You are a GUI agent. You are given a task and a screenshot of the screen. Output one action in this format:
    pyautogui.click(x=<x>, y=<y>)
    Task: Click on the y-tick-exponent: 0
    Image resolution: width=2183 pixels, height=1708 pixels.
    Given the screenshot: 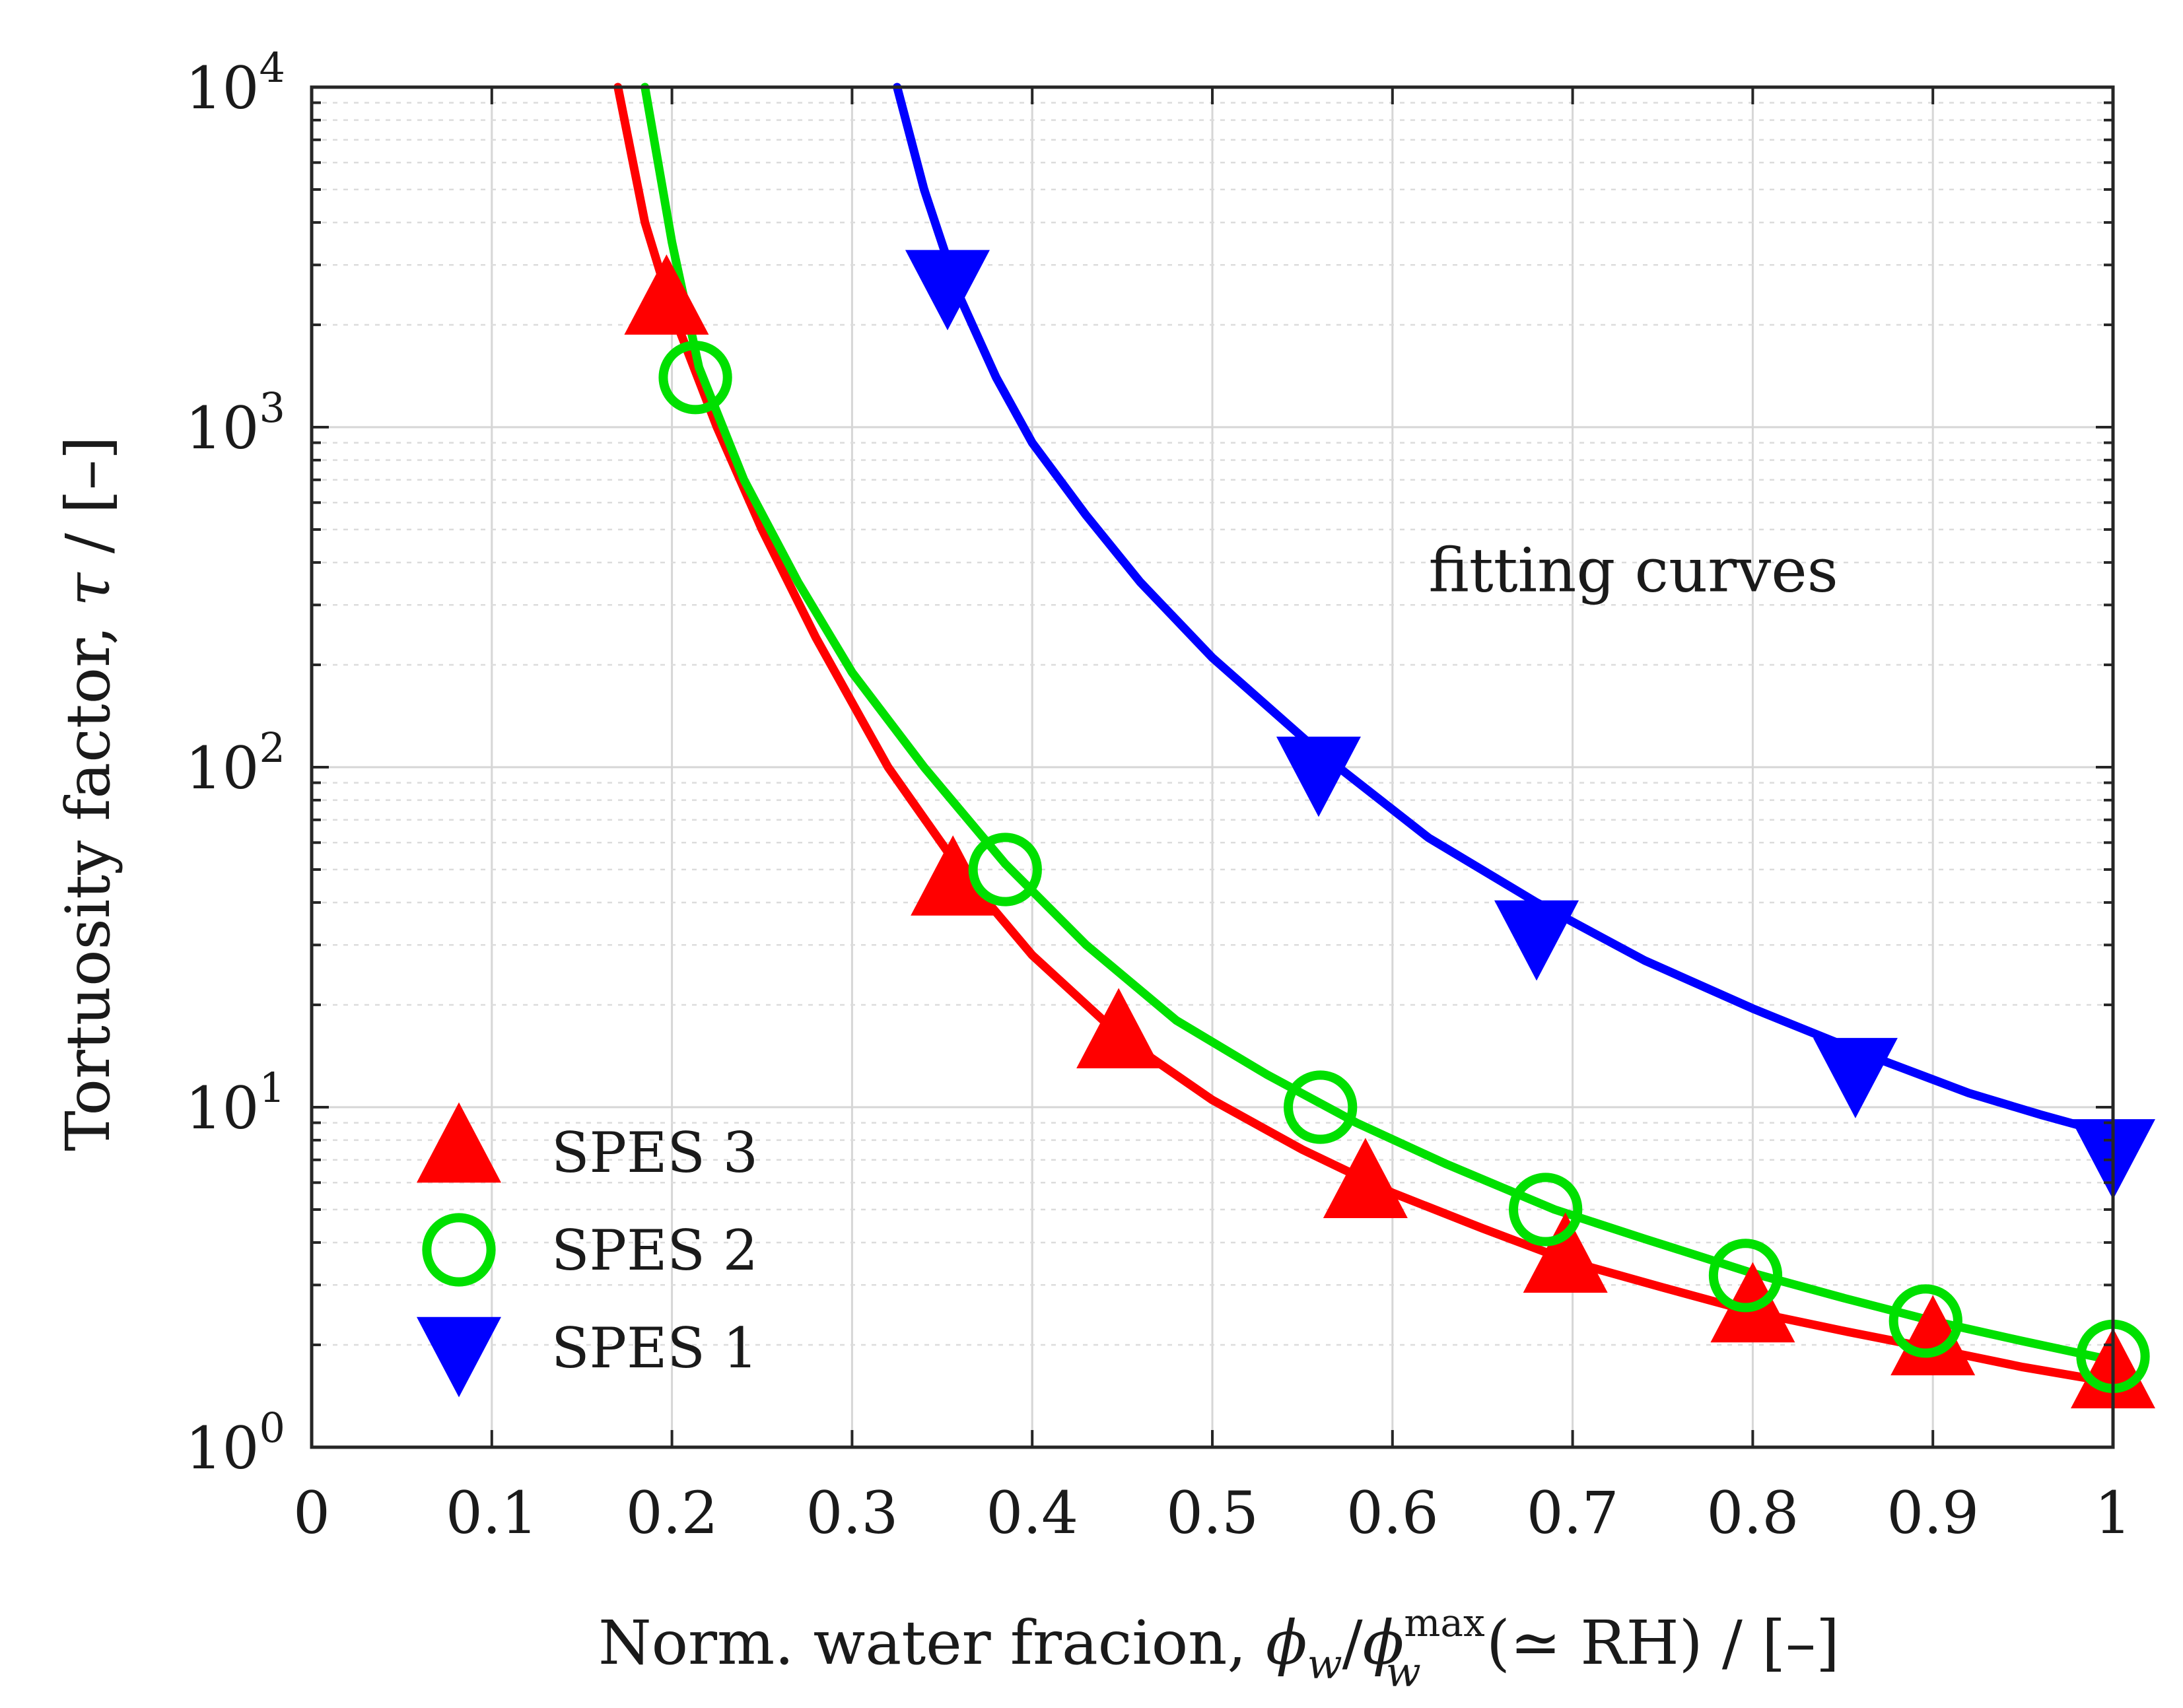 What is the action you would take?
    pyautogui.click(x=272, y=1428)
    